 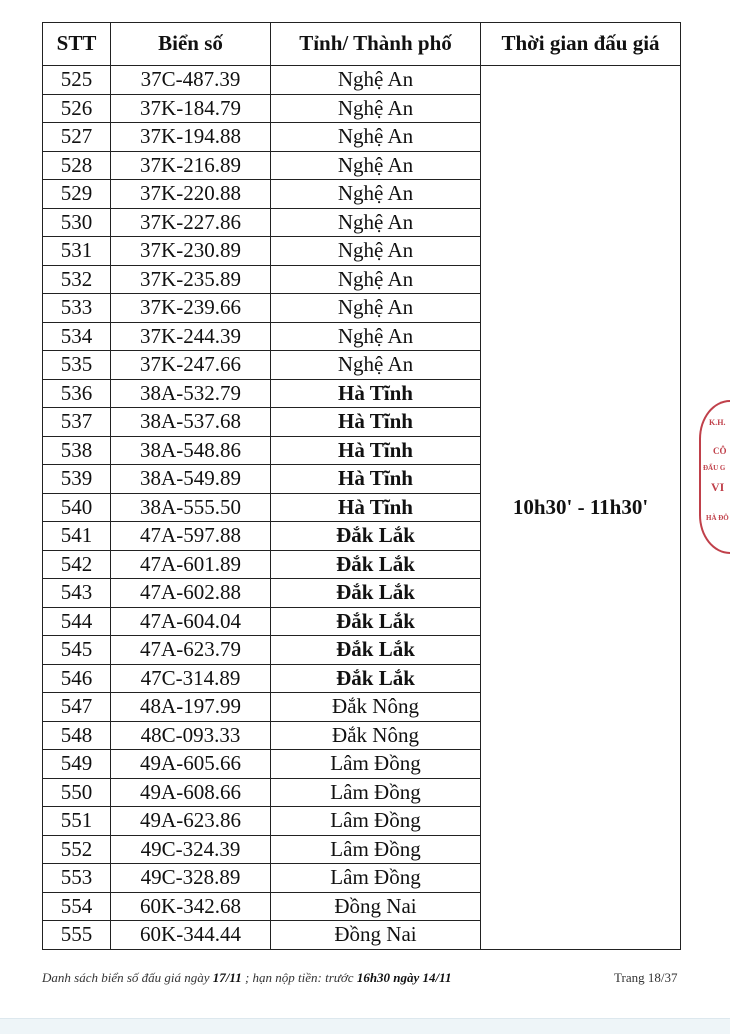 What do you see at coordinates (190, 137) in the screenshot?
I see `cell-plate: 37K-194.88` at bounding box center [190, 137].